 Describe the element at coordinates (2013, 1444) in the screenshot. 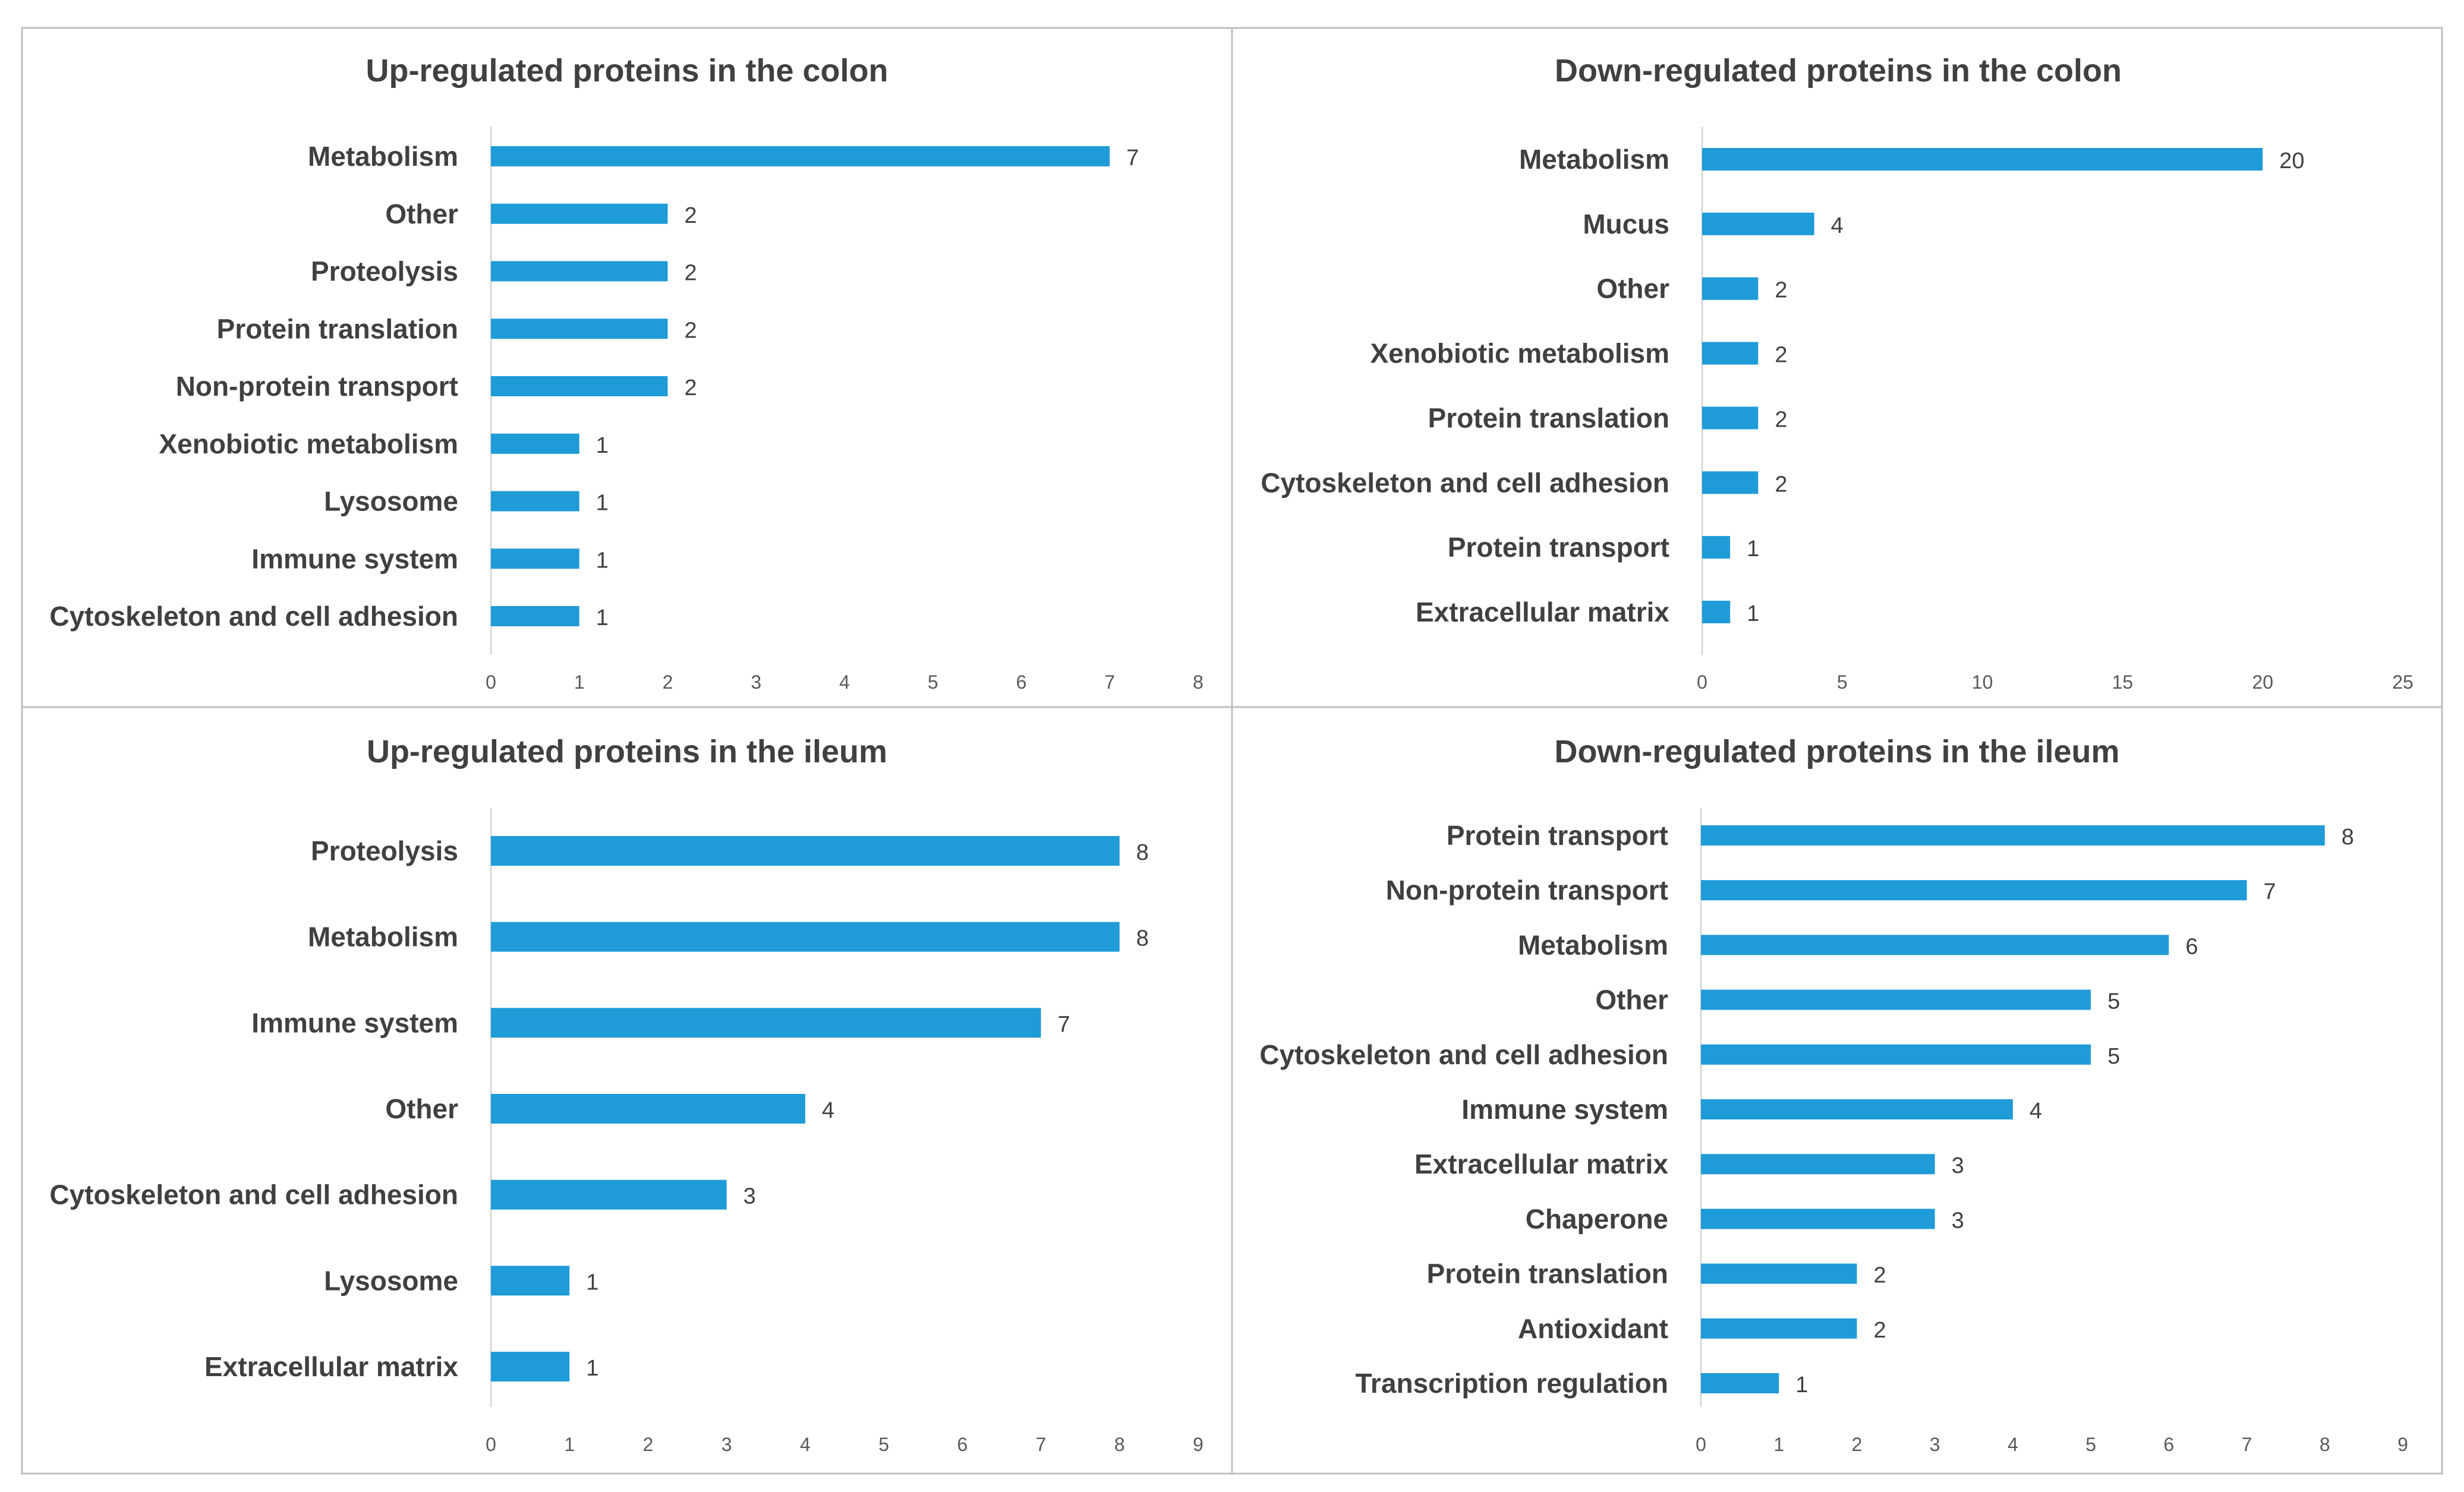

I see `tick-label: 4` at that location.